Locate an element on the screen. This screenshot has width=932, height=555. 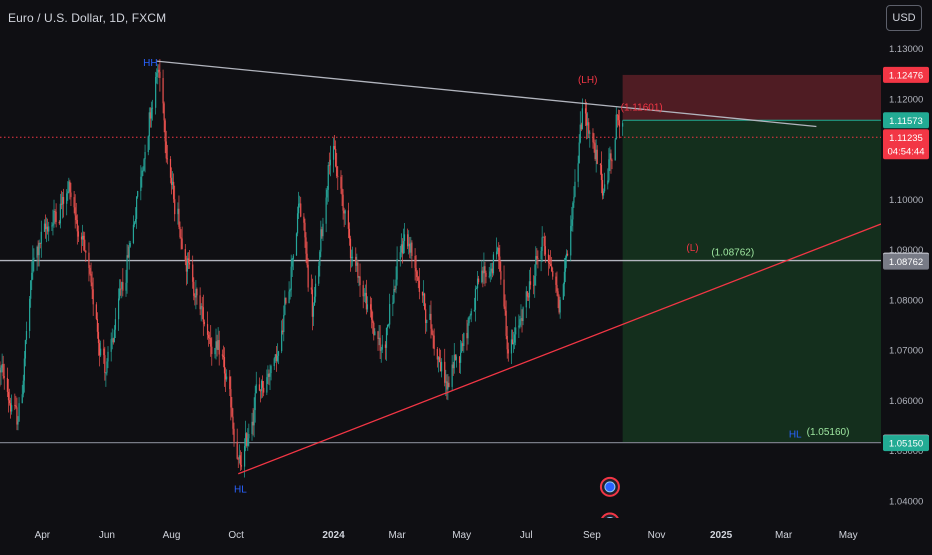
annotation-label: (1.05160) is located at coordinates (828, 432).